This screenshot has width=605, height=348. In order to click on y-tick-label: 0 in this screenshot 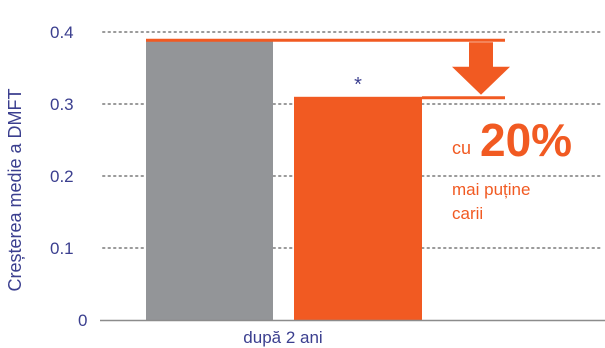, I will do `click(82, 320)`.